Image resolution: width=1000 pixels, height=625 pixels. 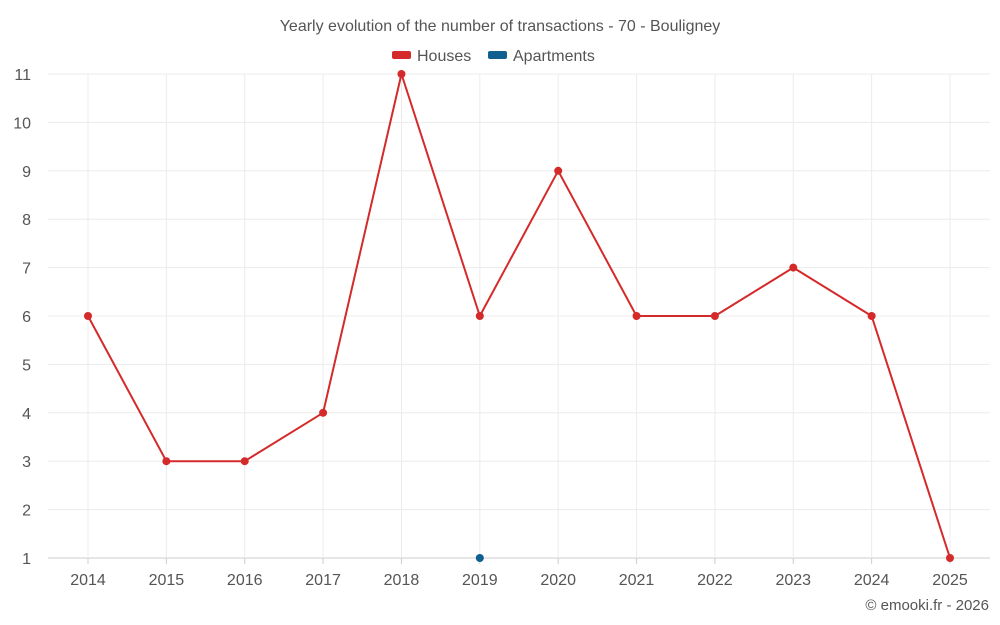 What do you see at coordinates (950, 580) in the screenshot?
I see `x-tick-label: 2025` at bounding box center [950, 580].